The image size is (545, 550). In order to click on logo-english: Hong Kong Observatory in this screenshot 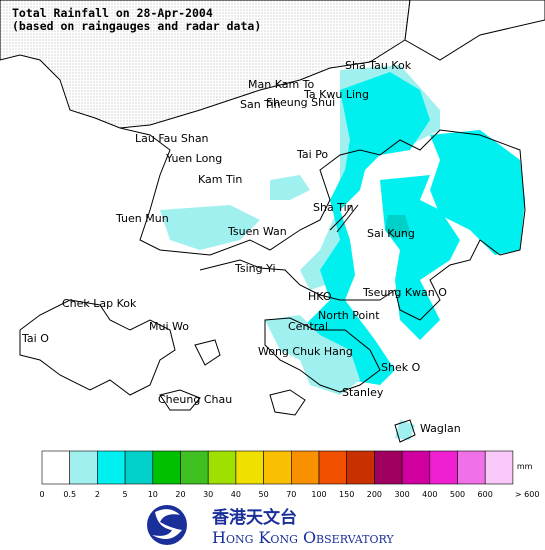, I will do `click(303, 537)`.